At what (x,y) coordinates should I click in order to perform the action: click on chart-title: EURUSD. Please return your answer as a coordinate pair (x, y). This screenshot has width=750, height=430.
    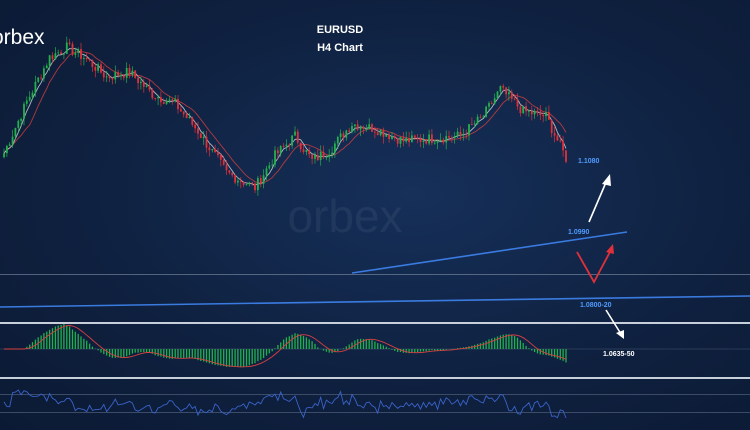
    Looking at the image, I should click on (340, 30).